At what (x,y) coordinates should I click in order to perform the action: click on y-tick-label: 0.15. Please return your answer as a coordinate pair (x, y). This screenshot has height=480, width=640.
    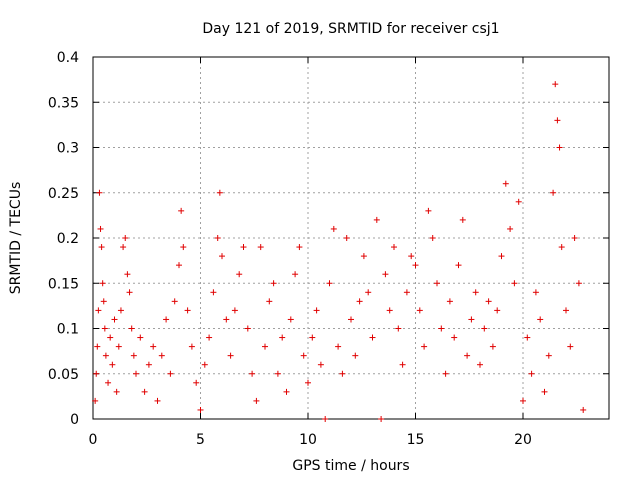
    Looking at the image, I should click on (63, 284).